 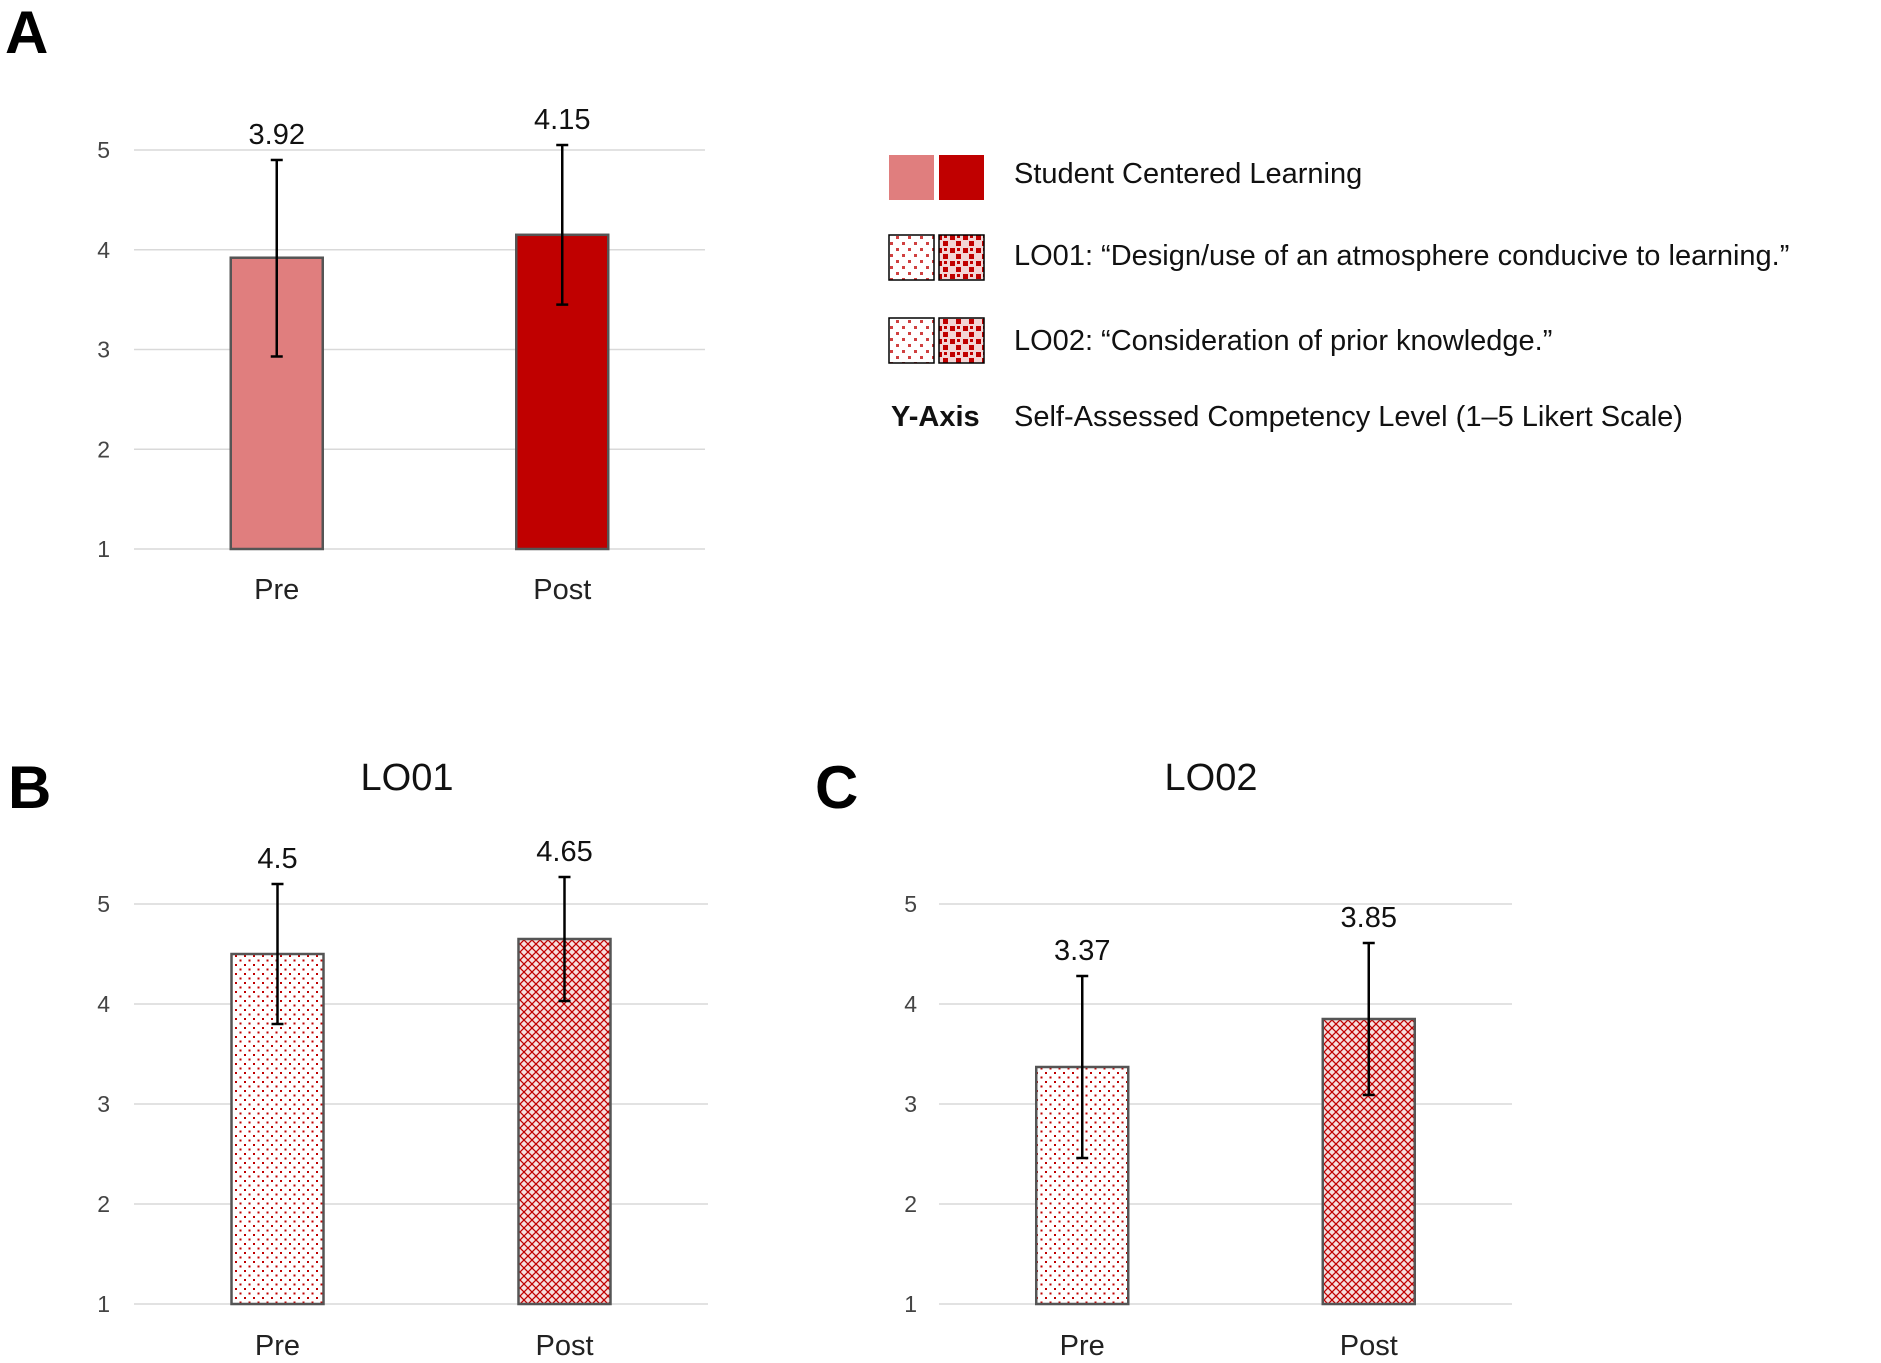 What do you see at coordinates (29, 787) in the screenshot?
I see `panel-letter-b: B` at bounding box center [29, 787].